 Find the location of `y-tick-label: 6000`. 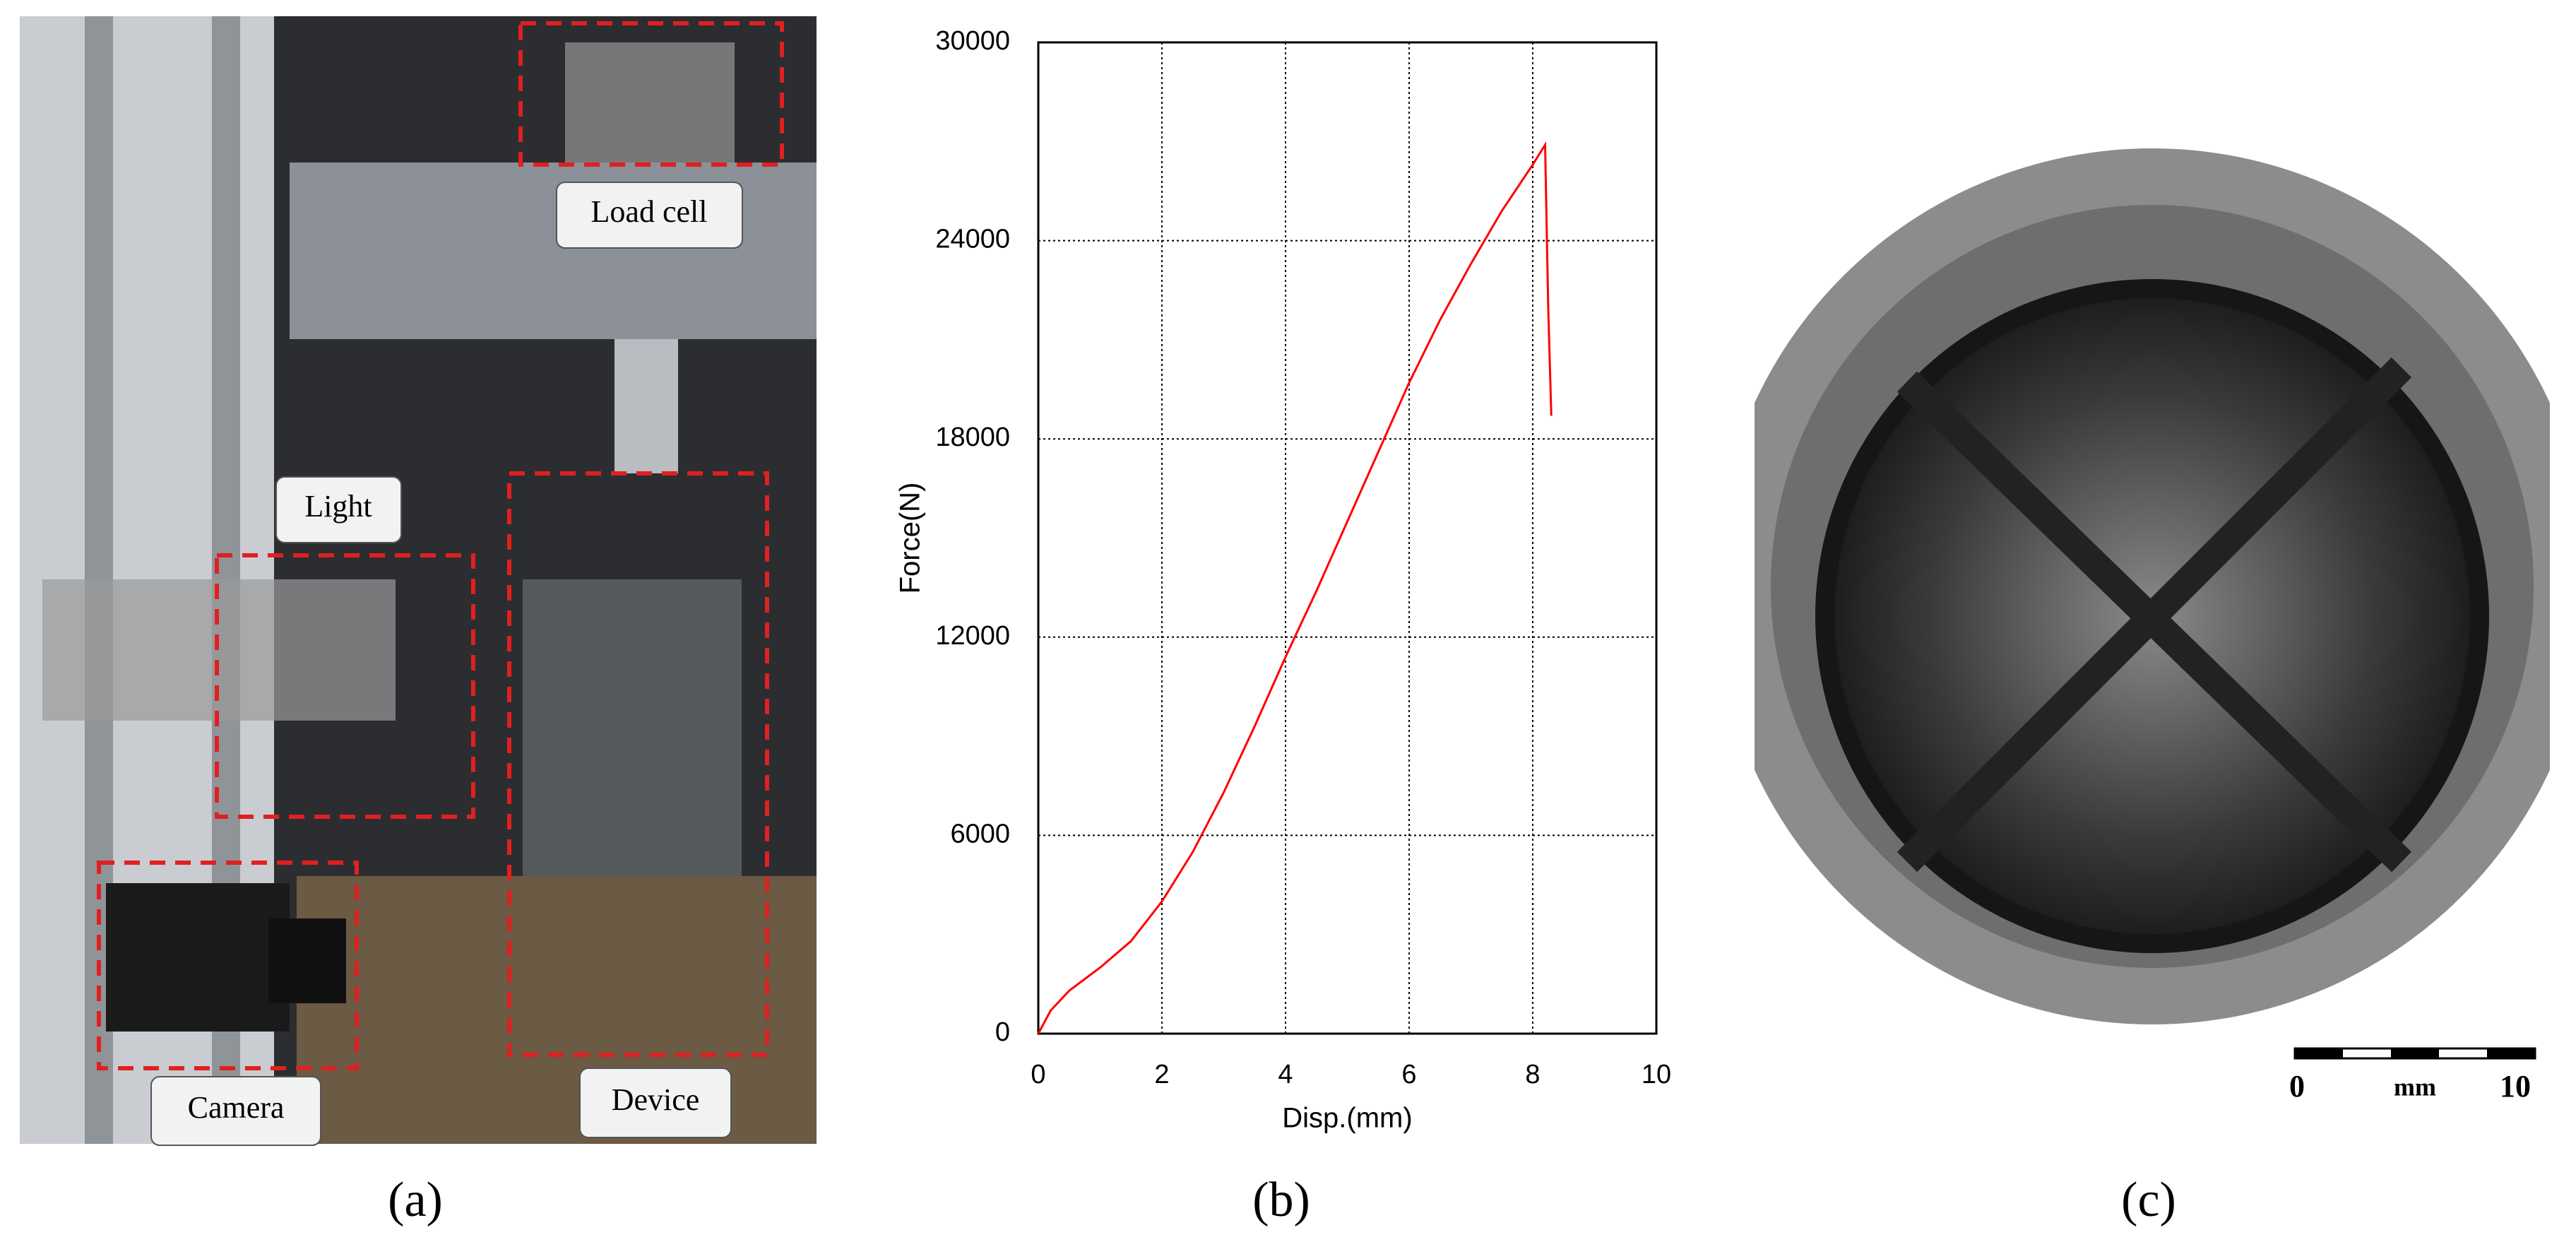

y-tick-label: 6000 is located at coordinates (980, 834).